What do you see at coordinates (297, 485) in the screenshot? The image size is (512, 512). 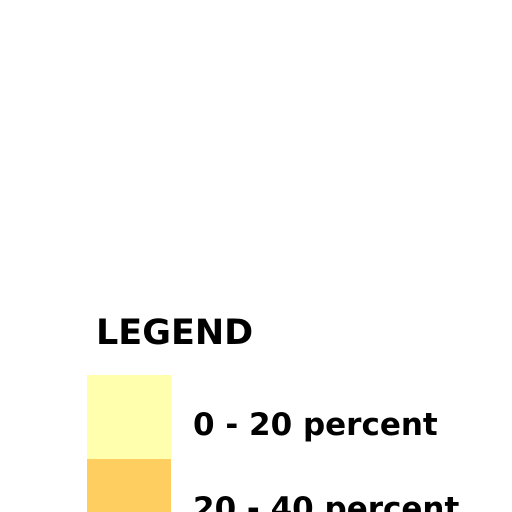 I see `legend-item-20-40-percent: 20 - 40 percent` at bounding box center [297, 485].